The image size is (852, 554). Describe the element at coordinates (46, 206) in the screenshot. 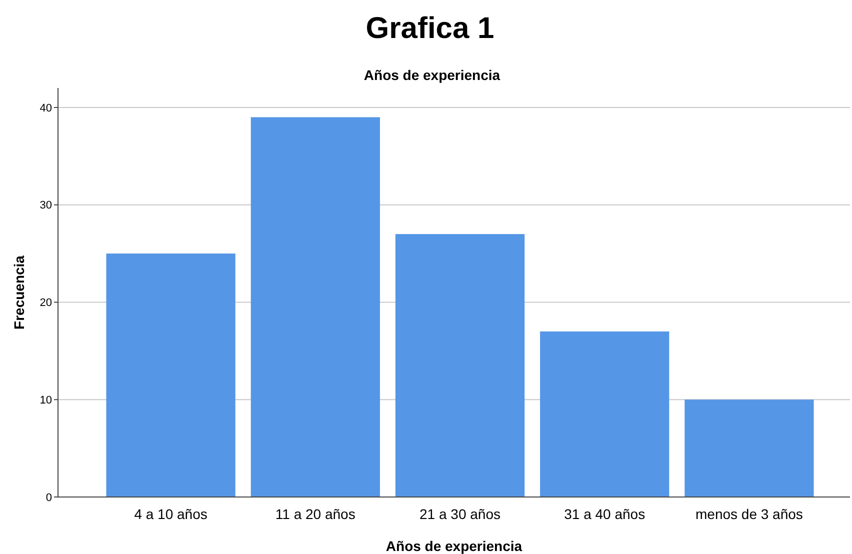

I see `y-tick-label: 30` at that location.